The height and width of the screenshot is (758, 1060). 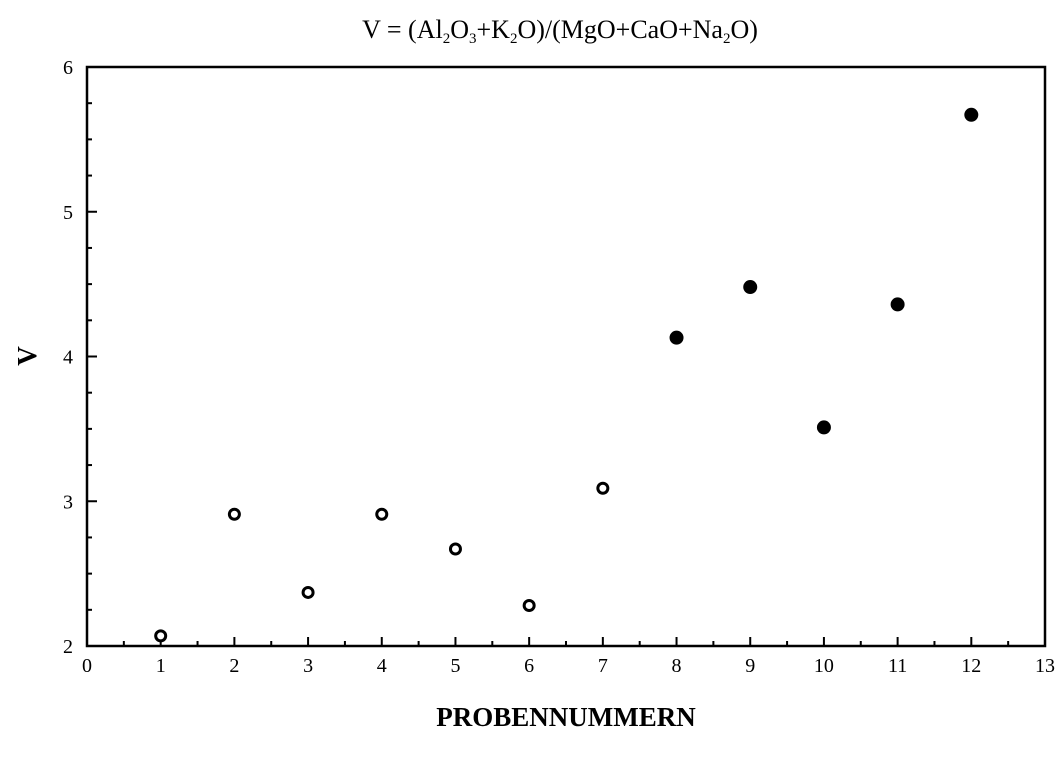 I want to click on x-tick-label: 2, so click(x=234, y=666).